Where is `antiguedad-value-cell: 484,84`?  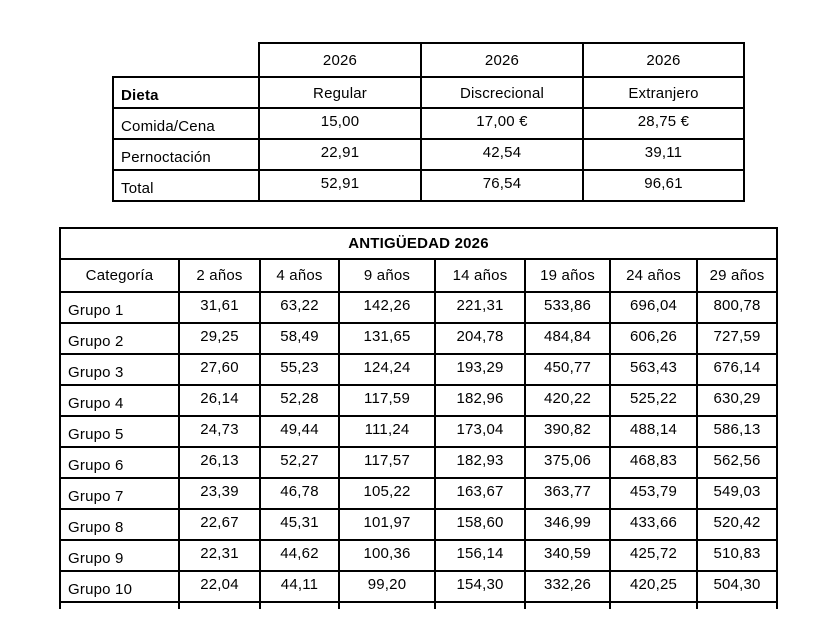 antiguedad-value-cell: 484,84 is located at coordinates (567, 338).